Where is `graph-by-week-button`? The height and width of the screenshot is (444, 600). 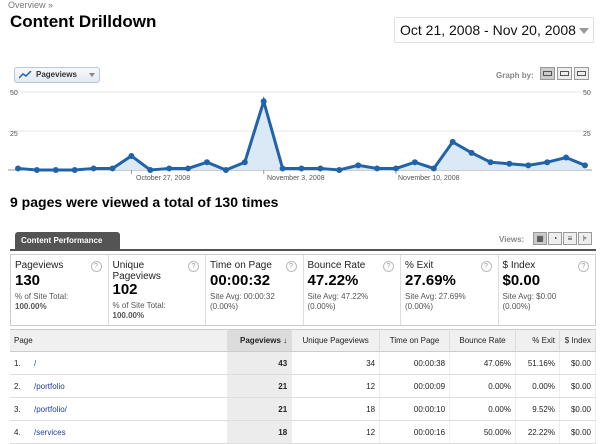
graph-by-week-button is located at coordinates (564, 73).